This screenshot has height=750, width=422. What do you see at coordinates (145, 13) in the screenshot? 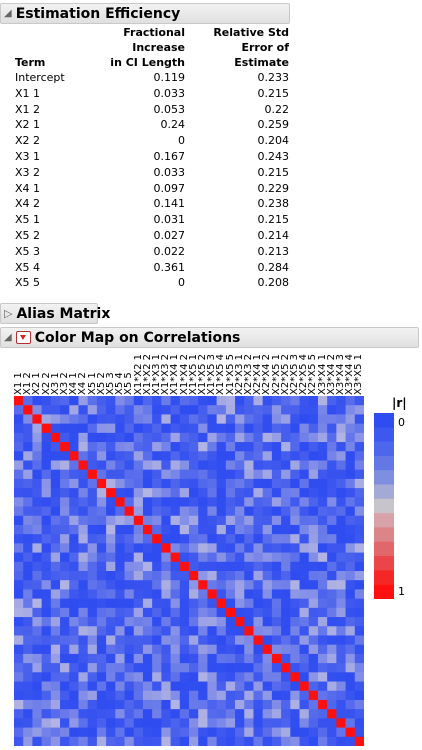
I see `estimation-efficiency-header: ◢ Estimation Efficiency` at bounding box center [145, 13].